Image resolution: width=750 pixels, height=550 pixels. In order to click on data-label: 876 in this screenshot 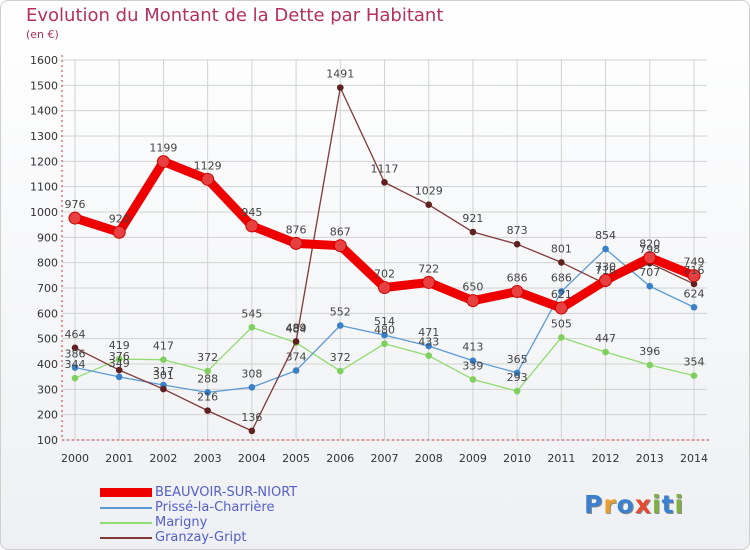, I will do `click(296, 229)`.